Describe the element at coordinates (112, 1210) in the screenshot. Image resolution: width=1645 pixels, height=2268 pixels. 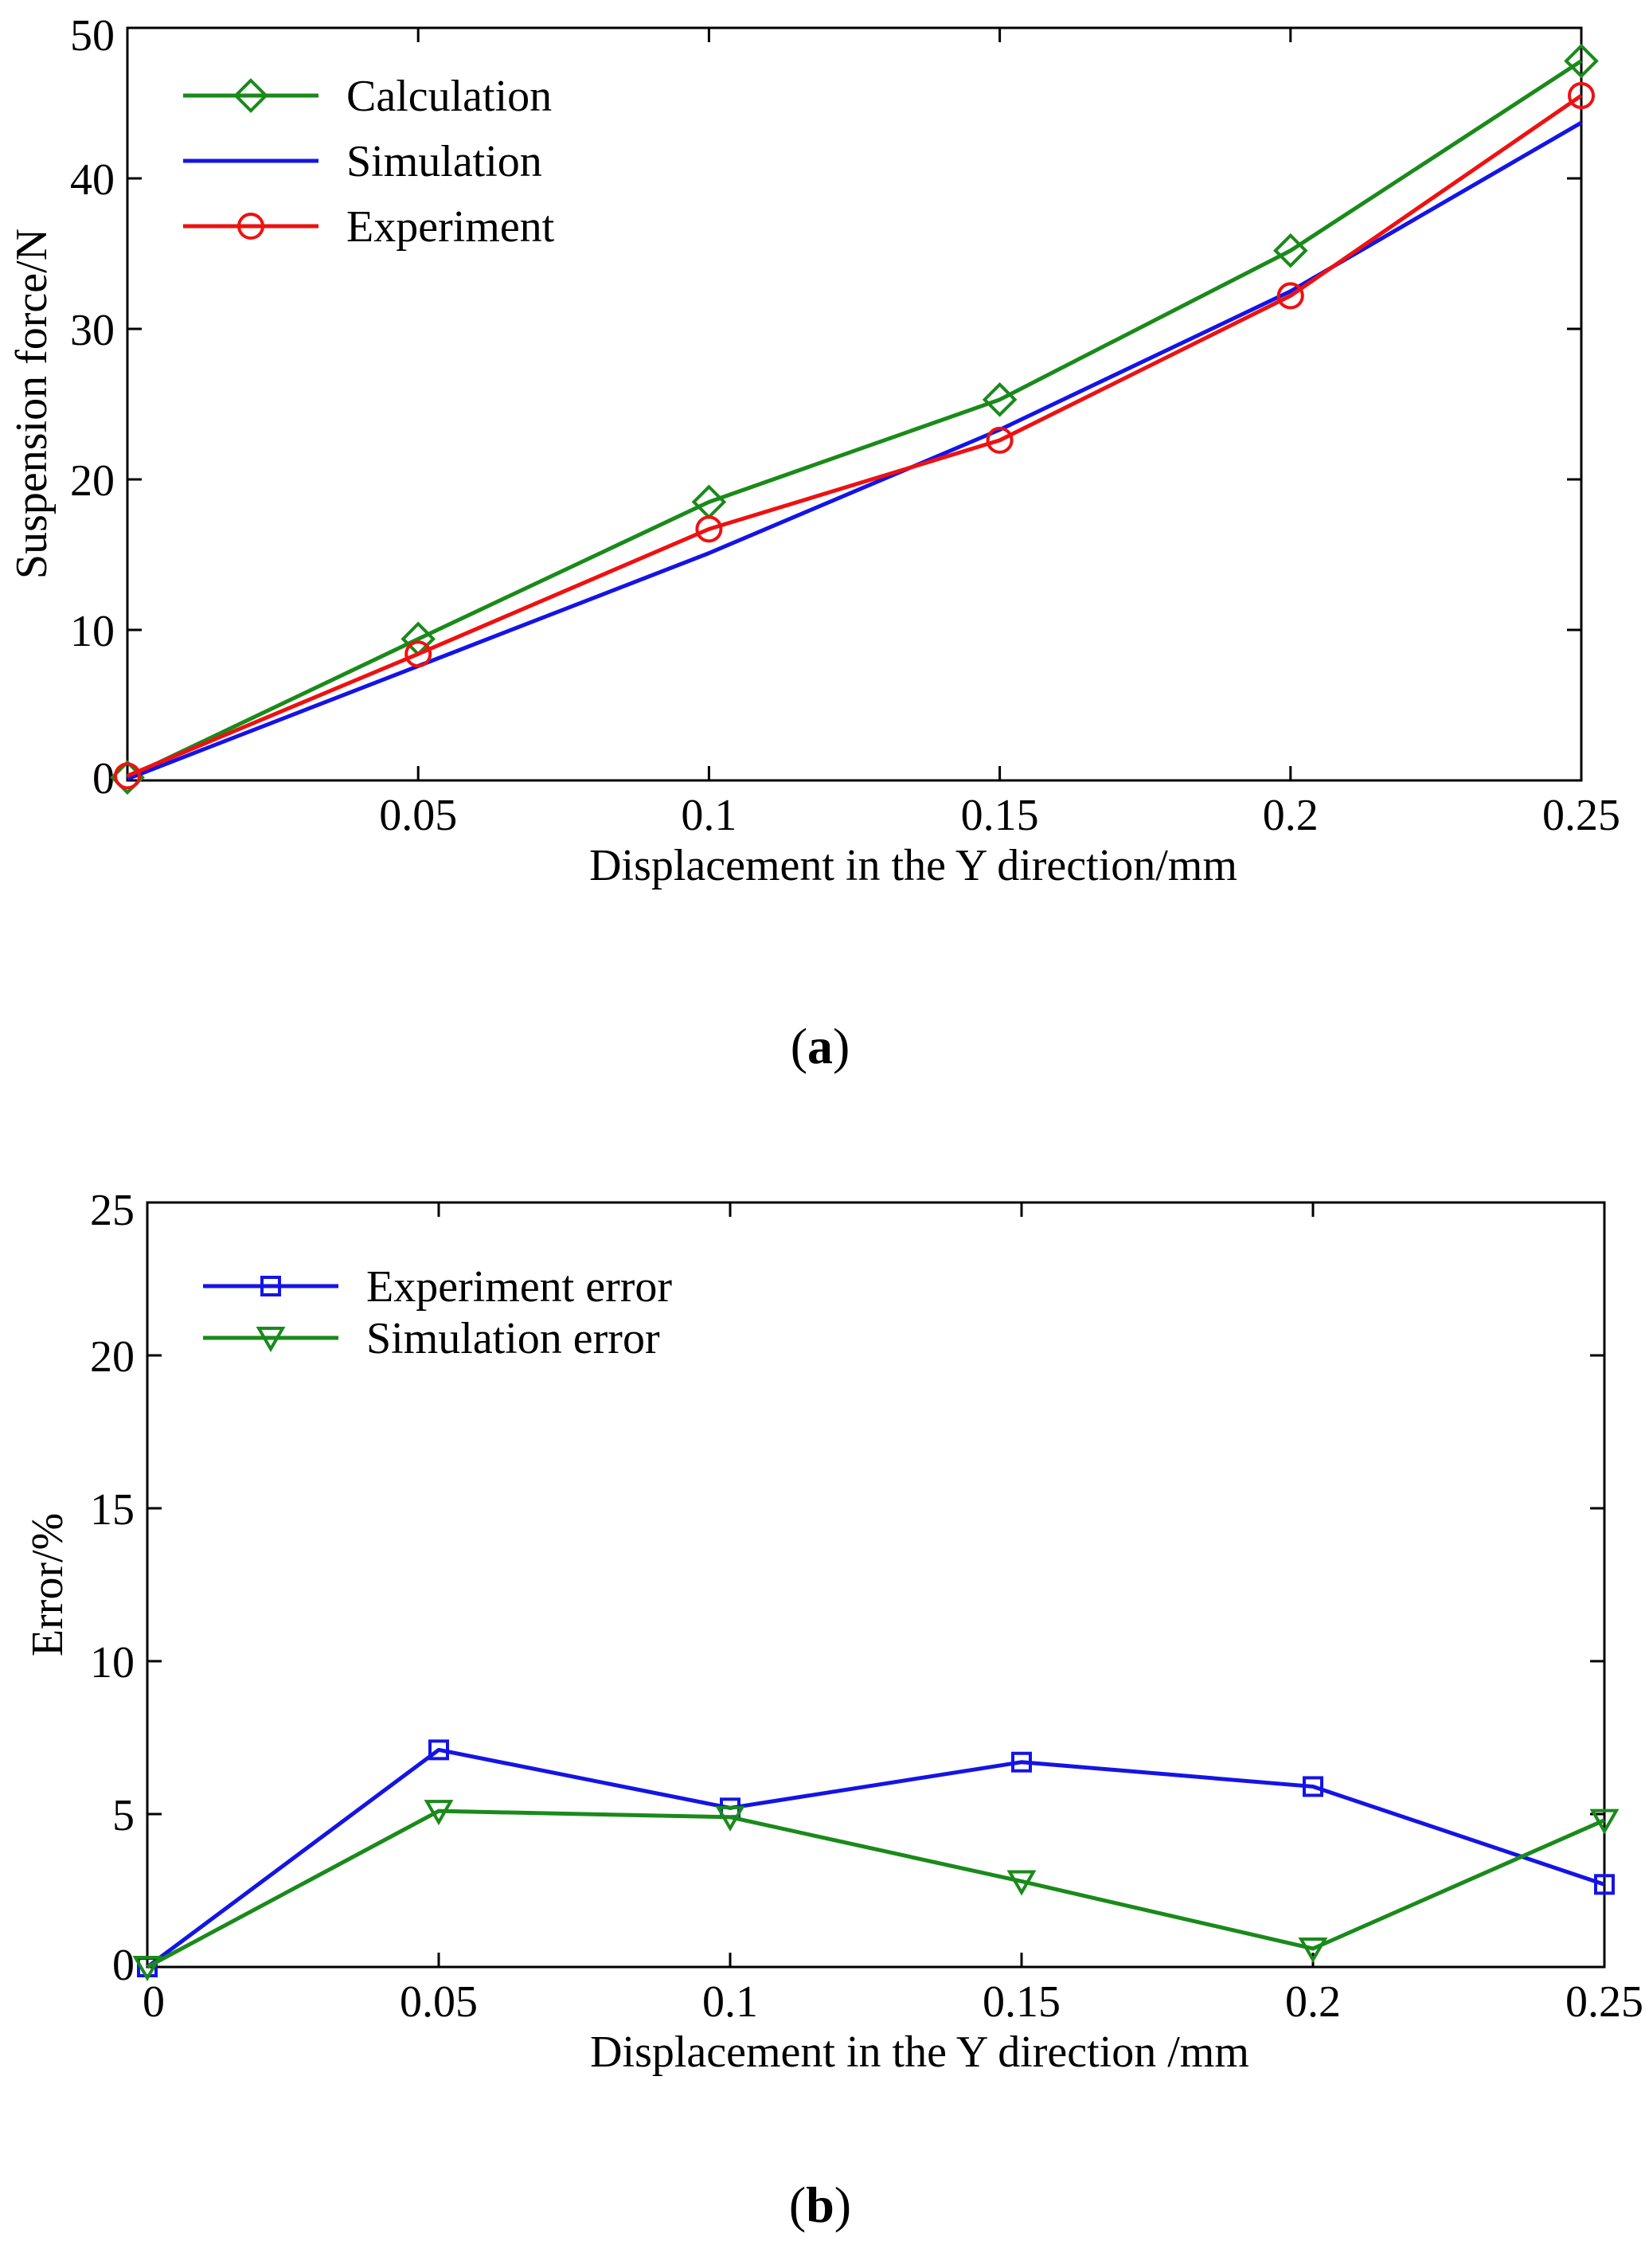
I see `y-tick-label: 25` at that location.